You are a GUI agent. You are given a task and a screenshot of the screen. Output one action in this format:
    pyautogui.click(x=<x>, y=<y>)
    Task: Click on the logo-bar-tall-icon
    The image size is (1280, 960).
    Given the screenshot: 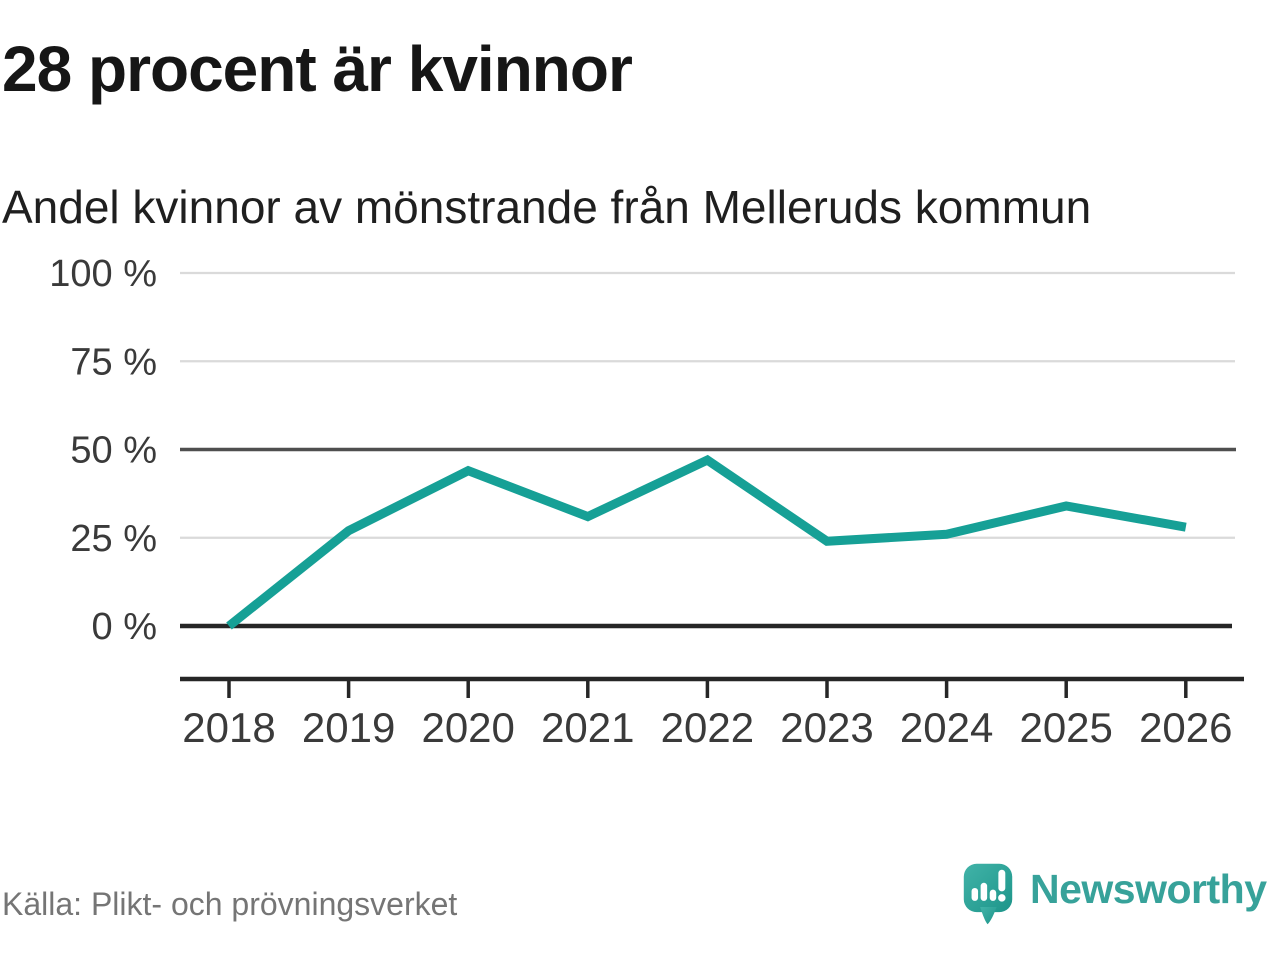 What is the action you would take?
    pyautogui.click(x=984, y=891)
    